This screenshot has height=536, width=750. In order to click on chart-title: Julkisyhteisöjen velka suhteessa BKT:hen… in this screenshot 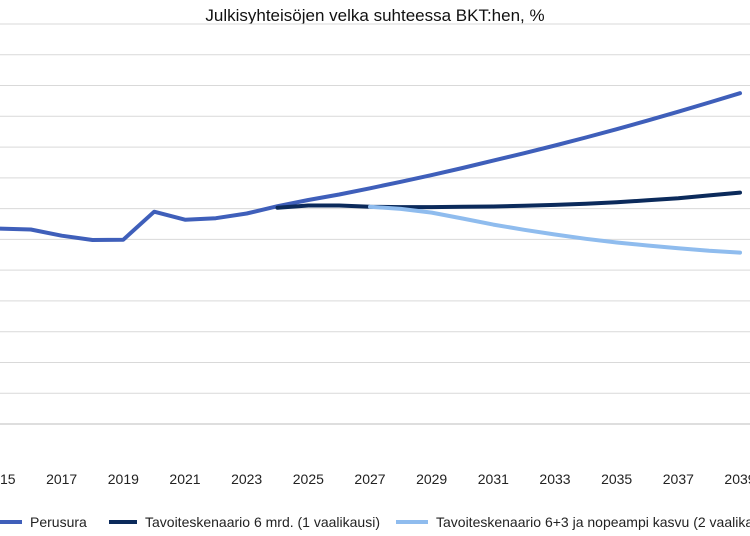, I will do `click(374, 15)`.